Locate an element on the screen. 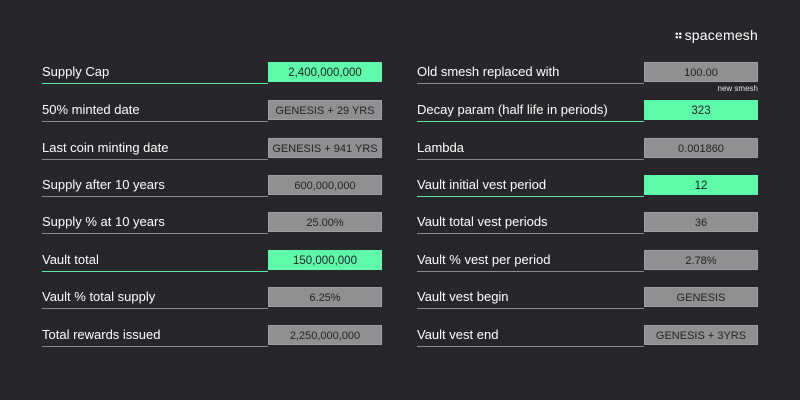  param-row-lambda: Lambda 0.001860 is located at coordinates (587, 149).